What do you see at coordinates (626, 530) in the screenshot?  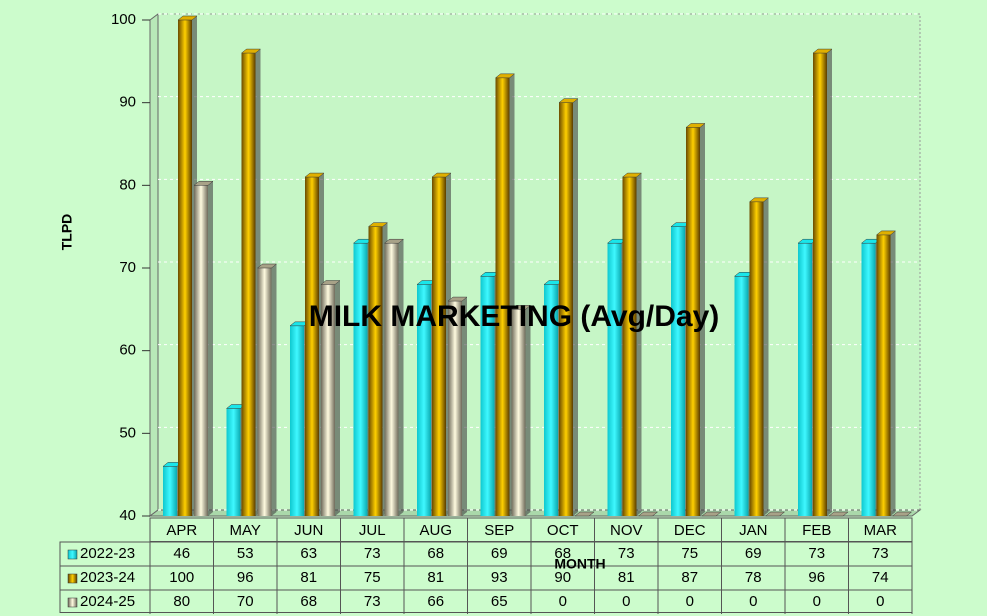 I see `x-tick-label: NOV` at bounding box center [626, 530].